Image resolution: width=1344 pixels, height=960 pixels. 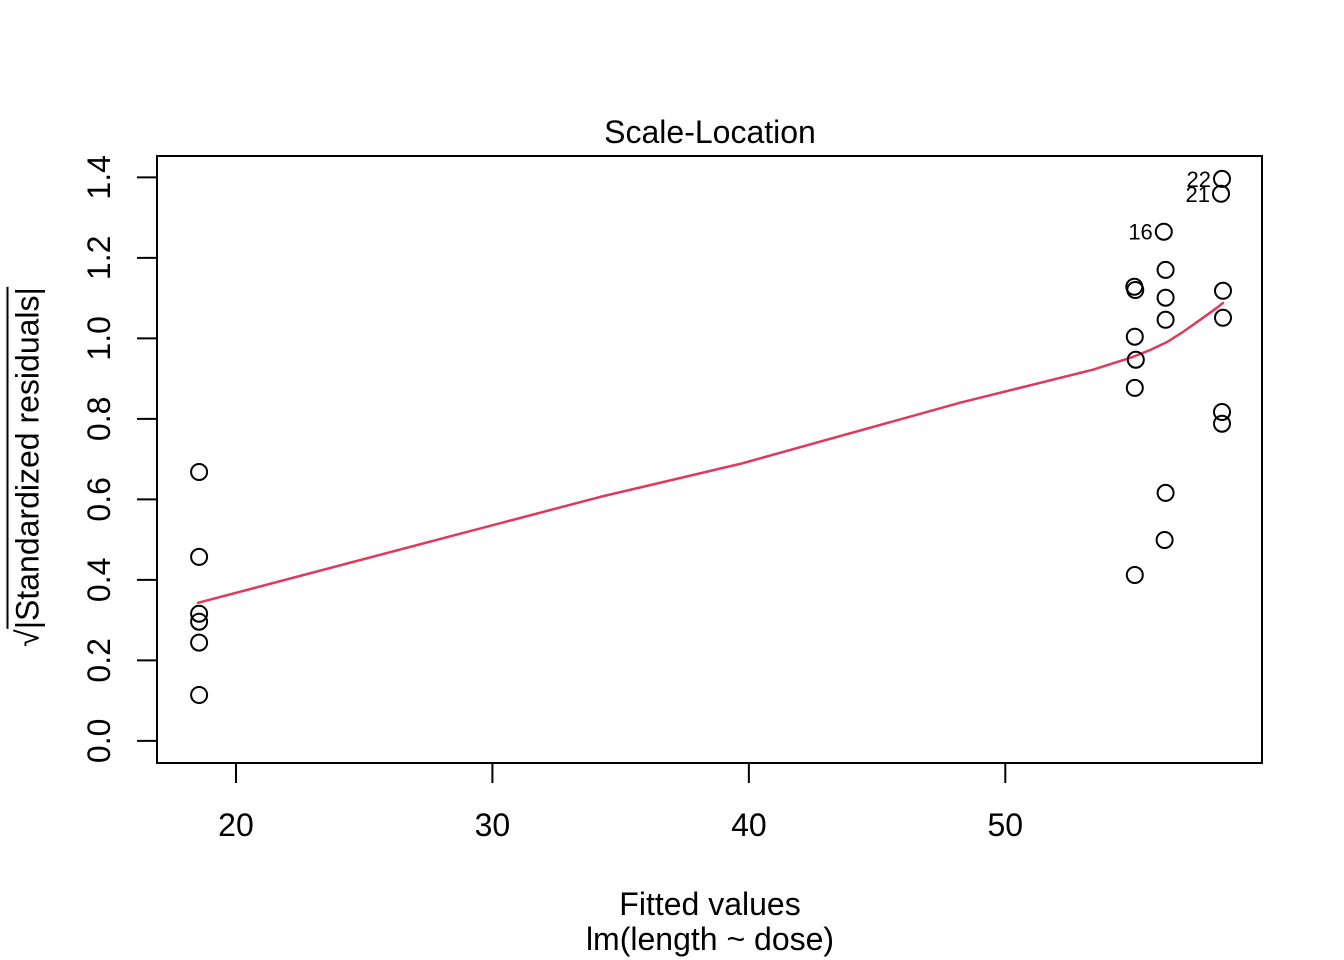 I want to click on point-label: 22, so click(x=1199, y=179).